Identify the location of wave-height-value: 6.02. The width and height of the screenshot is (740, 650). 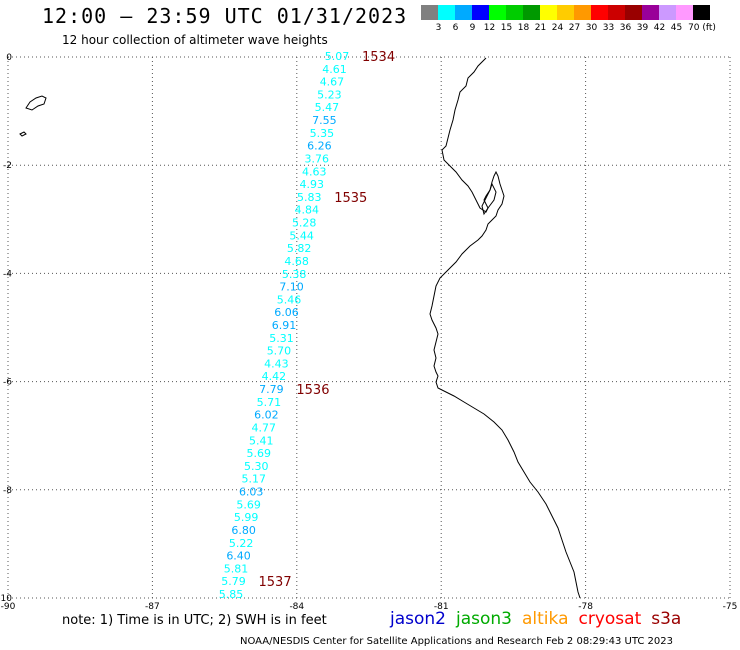
(266, 415).